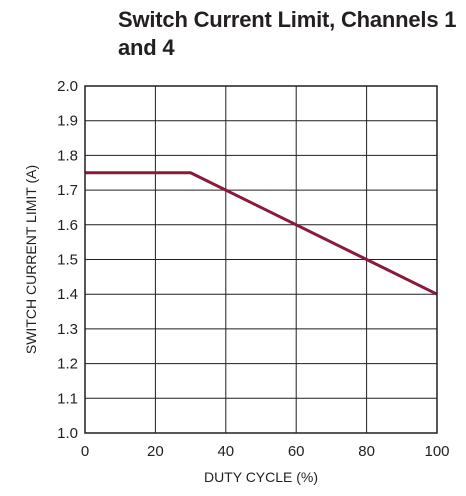 The width and height of the screenshot is (466, 496). Describe the element at coordinates (155, 451) in the screenshot. I see `x-tick-label: 20` at that location.